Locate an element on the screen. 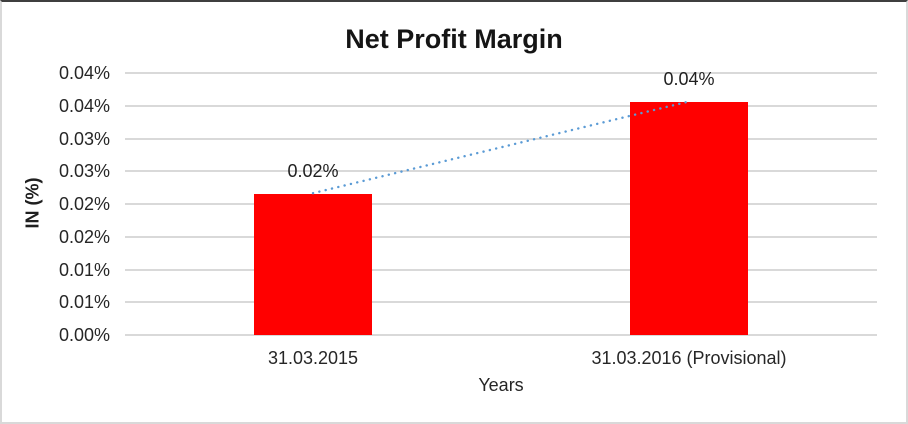  x-axis-tick-label: 31.03.2015 is located at coordinates (313, 358).